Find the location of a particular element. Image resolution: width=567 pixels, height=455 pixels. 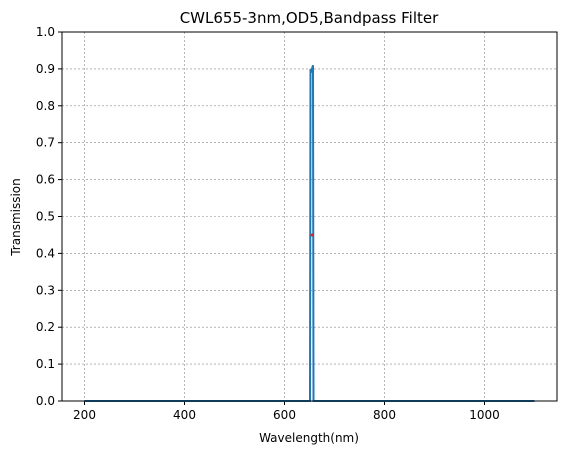

y-tick-label: 0.8 is located at coordinates (45, 106).